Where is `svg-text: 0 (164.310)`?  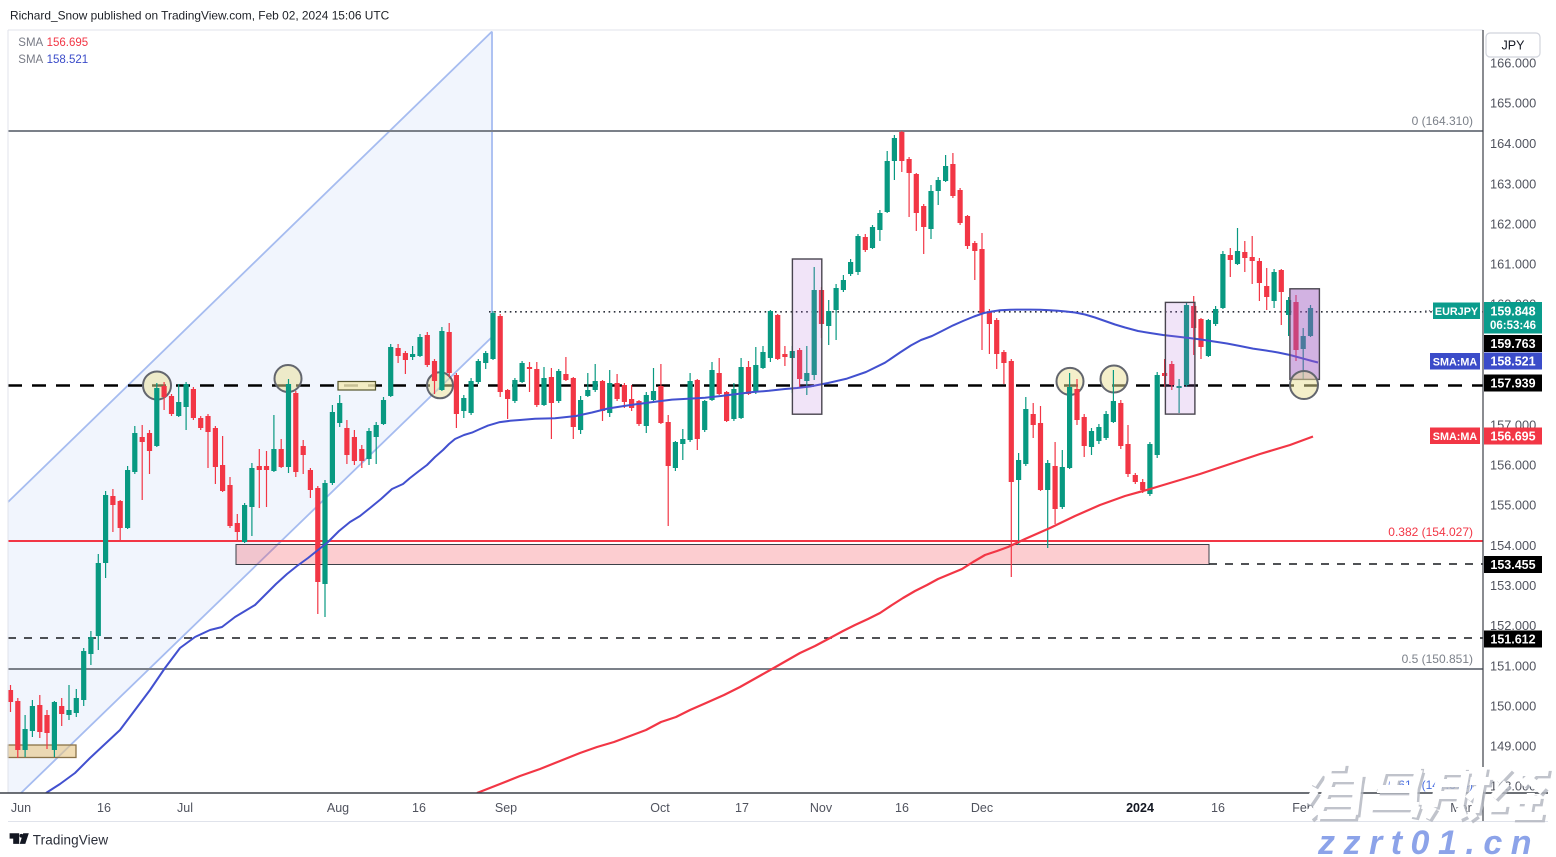 svg-text: 0 (164.310) is located at coordinates (1442, 121).